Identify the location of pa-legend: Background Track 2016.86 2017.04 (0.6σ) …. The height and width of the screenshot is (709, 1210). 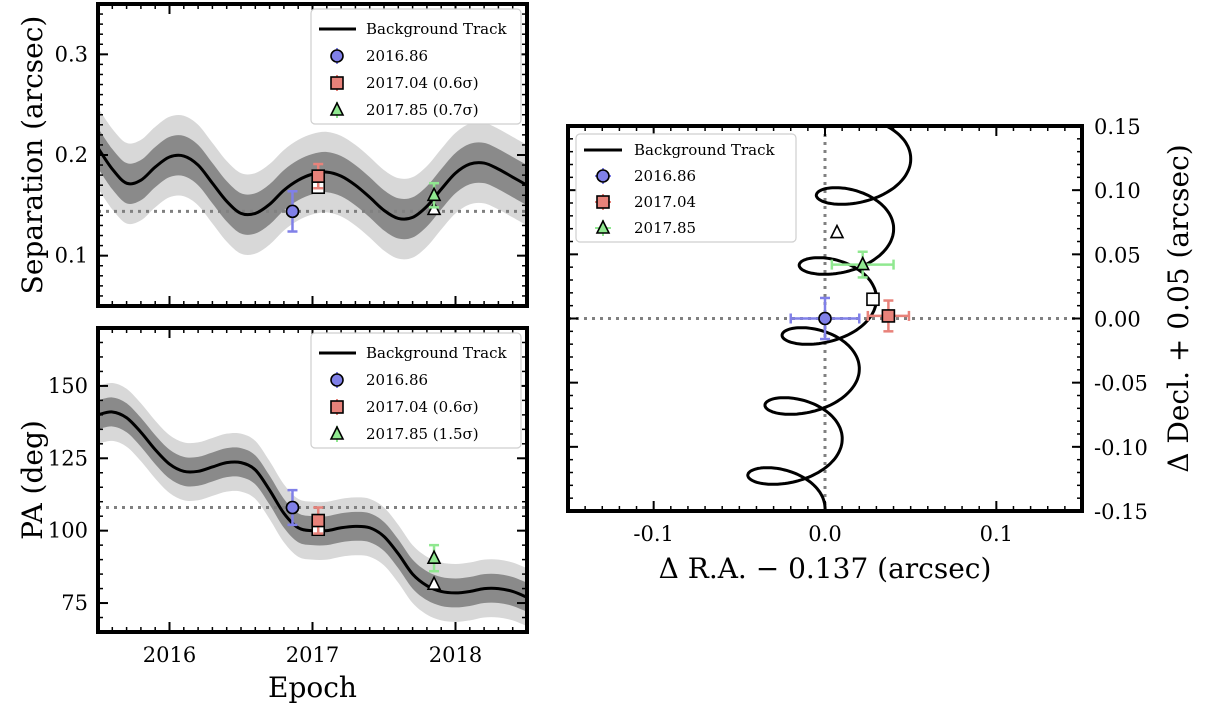
(416, 390).